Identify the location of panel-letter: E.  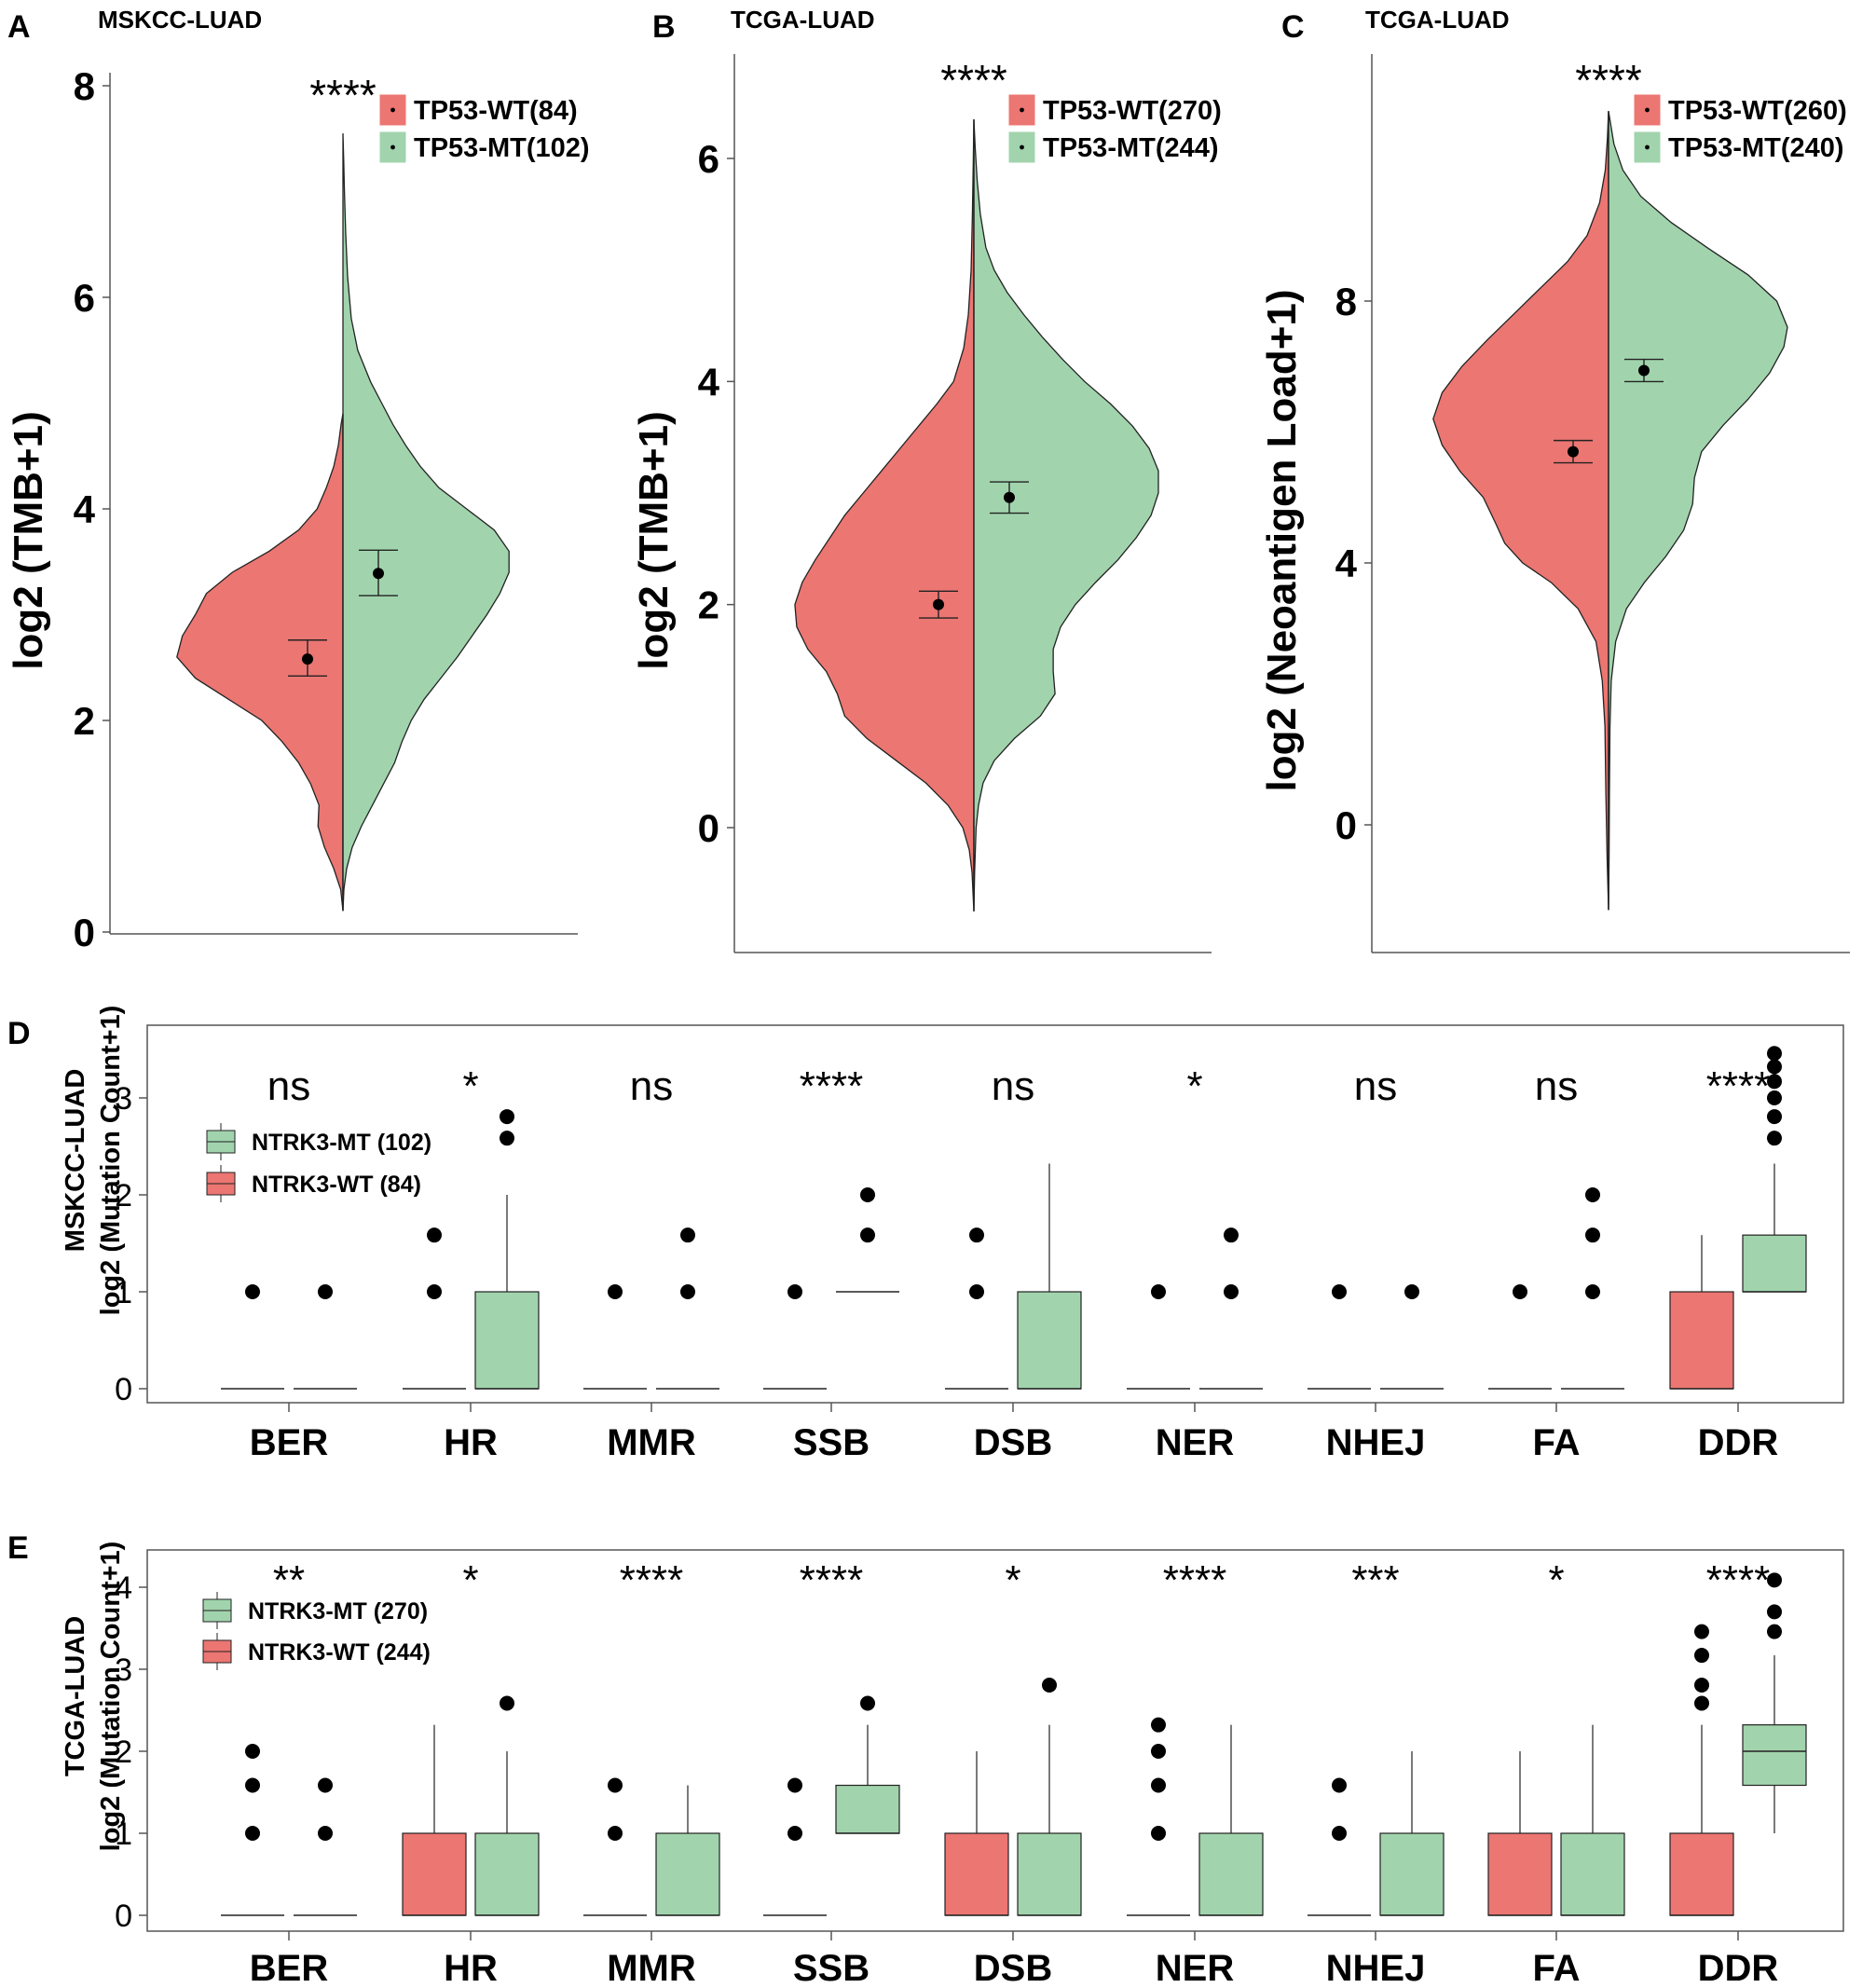
(18, 1548).